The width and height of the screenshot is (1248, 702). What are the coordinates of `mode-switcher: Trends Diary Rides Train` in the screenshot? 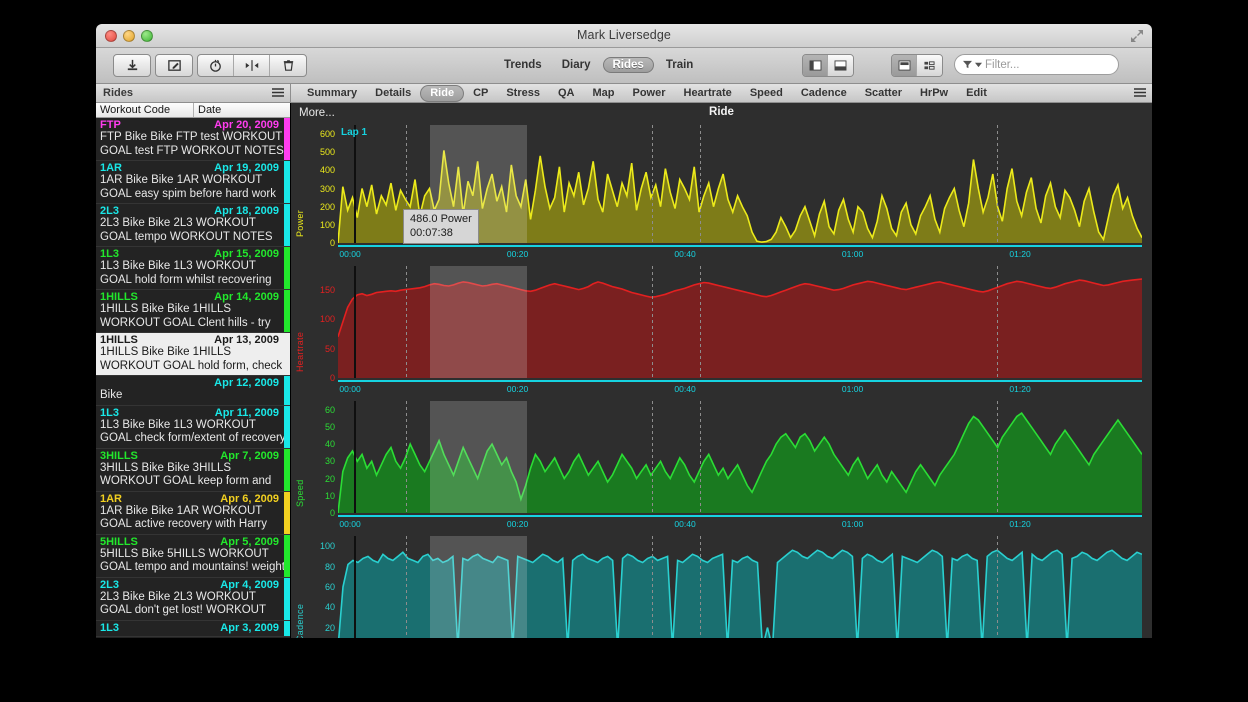 It's located at (598, 65).